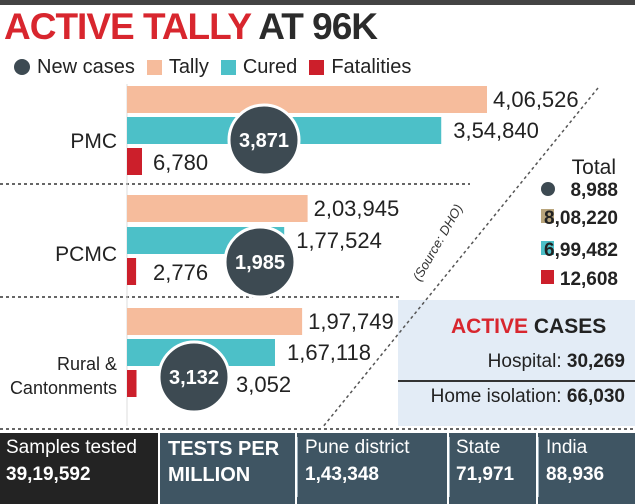  What do you see at coordinates (329, 352) in the screenshot?
I see `label-cured: 1,67,118` at bounding box center [329, 352].